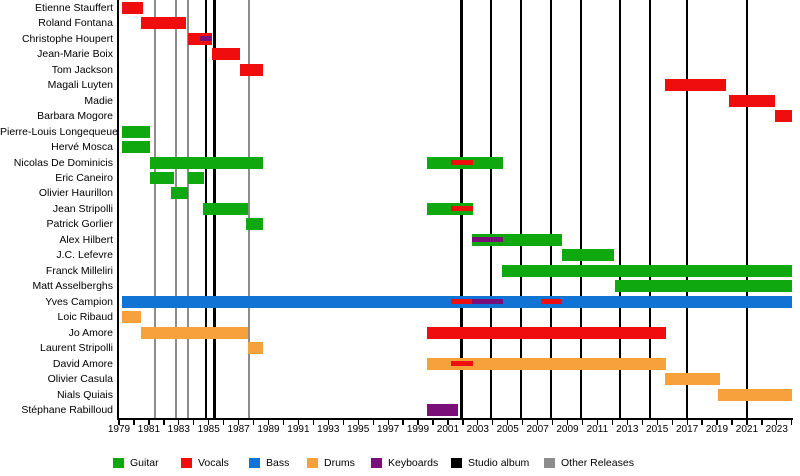 This screenshot has width=800, height=476. Describe the element at coordinates (80, 85) in the screenshot. I see `member-label: Magali Luyten` at that location.